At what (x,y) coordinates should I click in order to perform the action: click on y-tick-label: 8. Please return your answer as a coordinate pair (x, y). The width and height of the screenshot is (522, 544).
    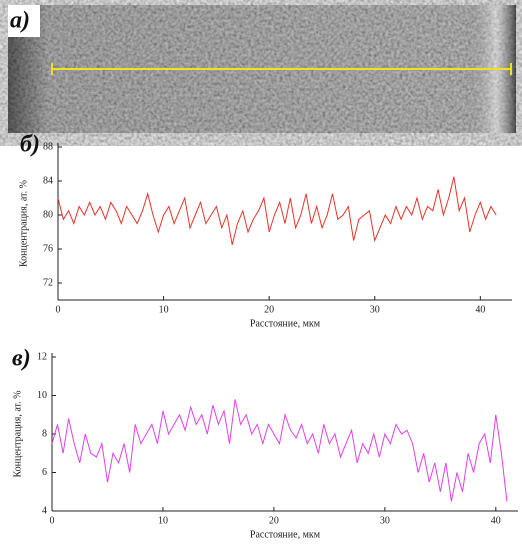
    Looking at the image, I should click on (44, 433).